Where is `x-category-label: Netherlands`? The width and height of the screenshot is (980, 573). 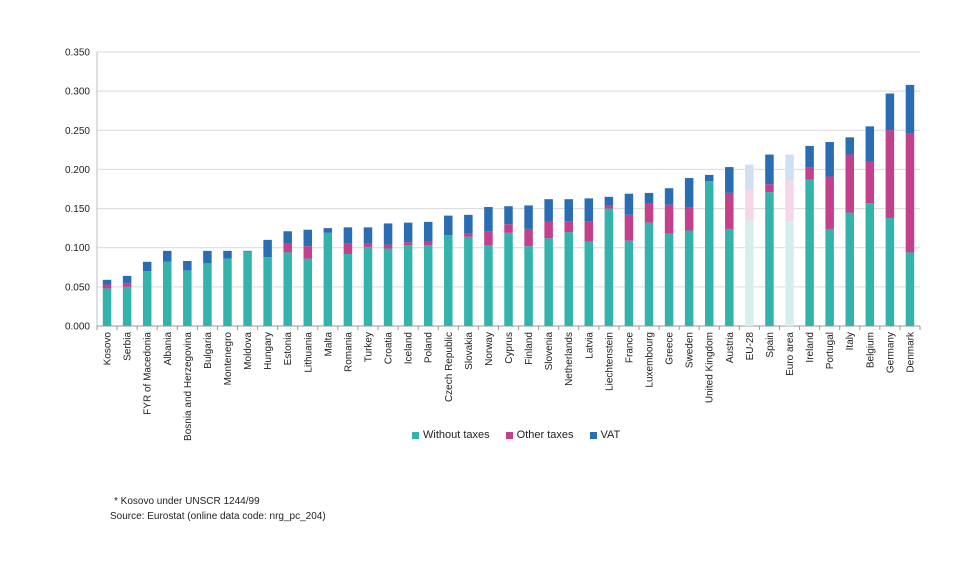 x-category-label: Netherlands is located at coordinates (569, 359).